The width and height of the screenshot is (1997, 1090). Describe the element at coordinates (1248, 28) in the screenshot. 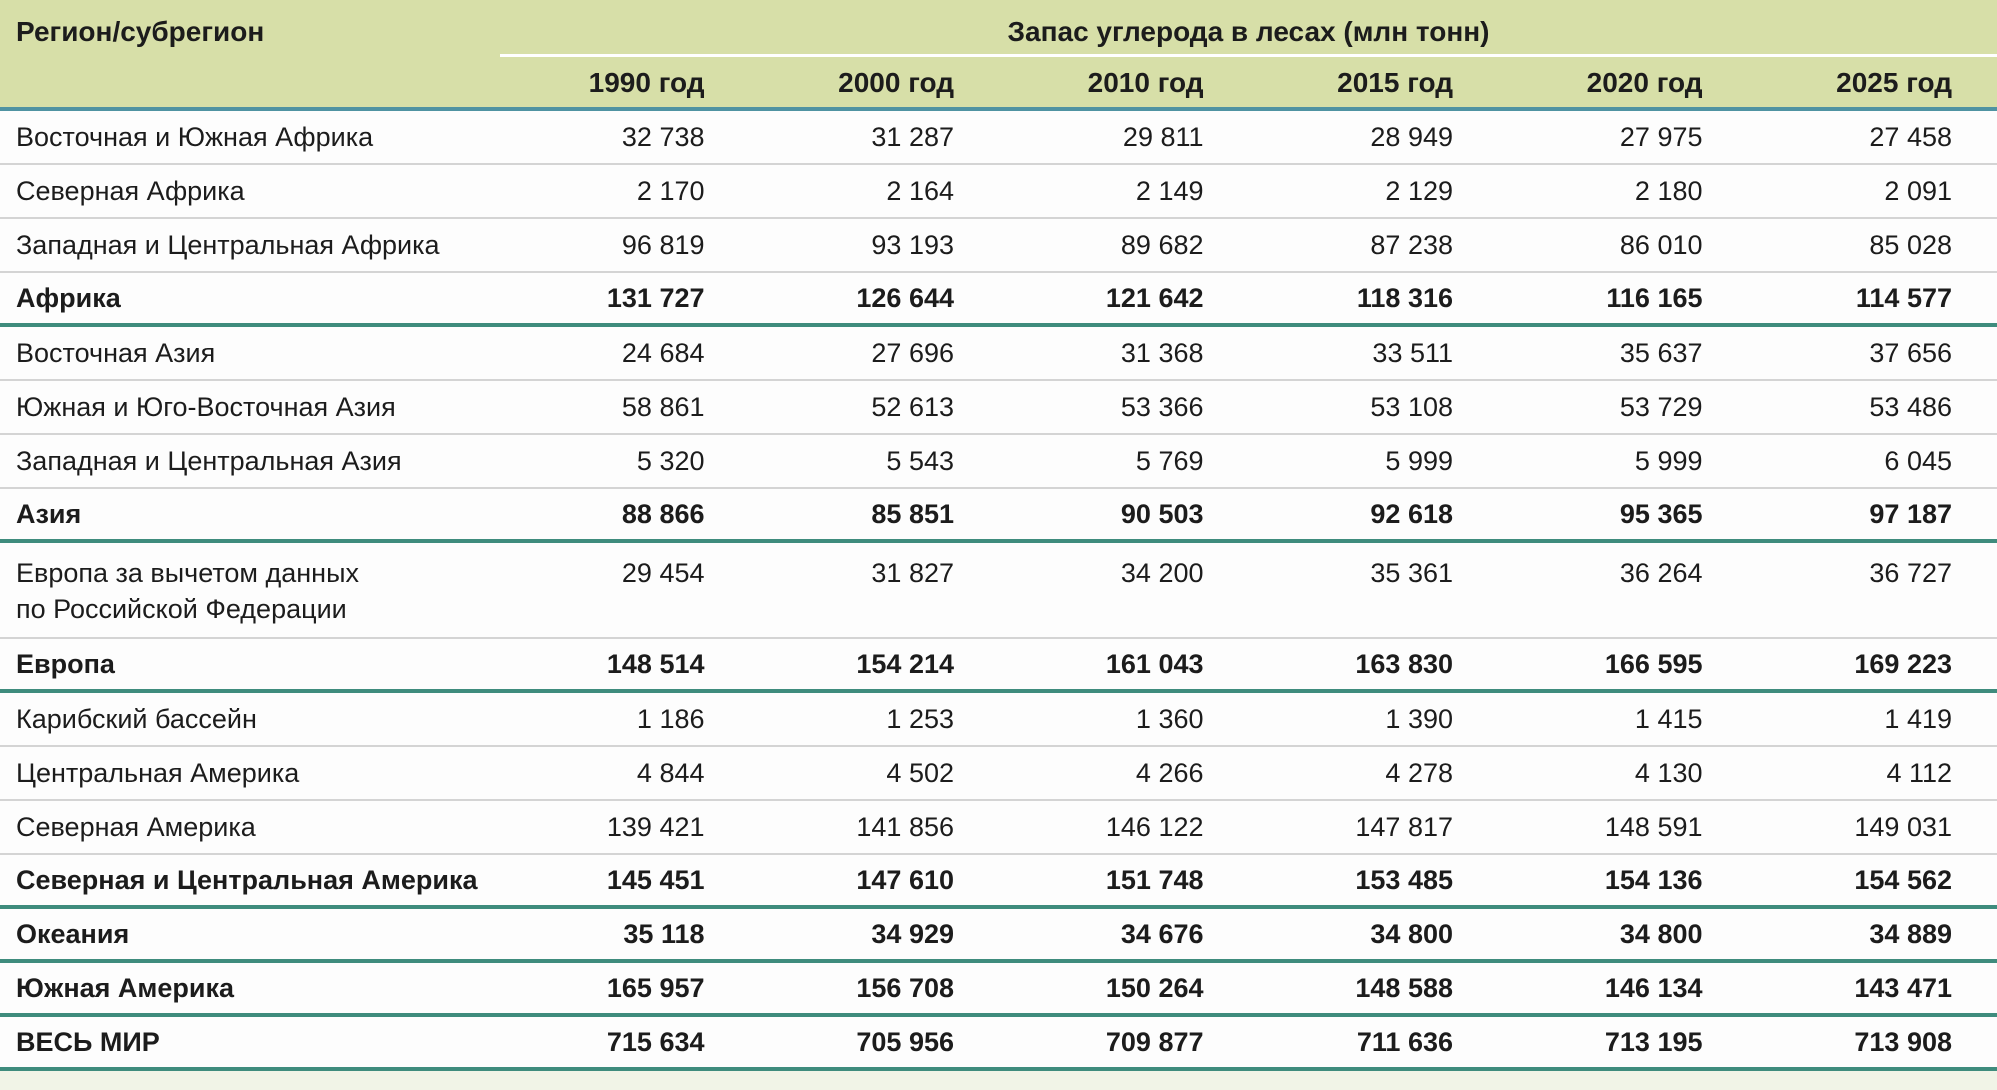

I see `column-group-header: Запас углерода в лесах (млн тонн)` at that location.